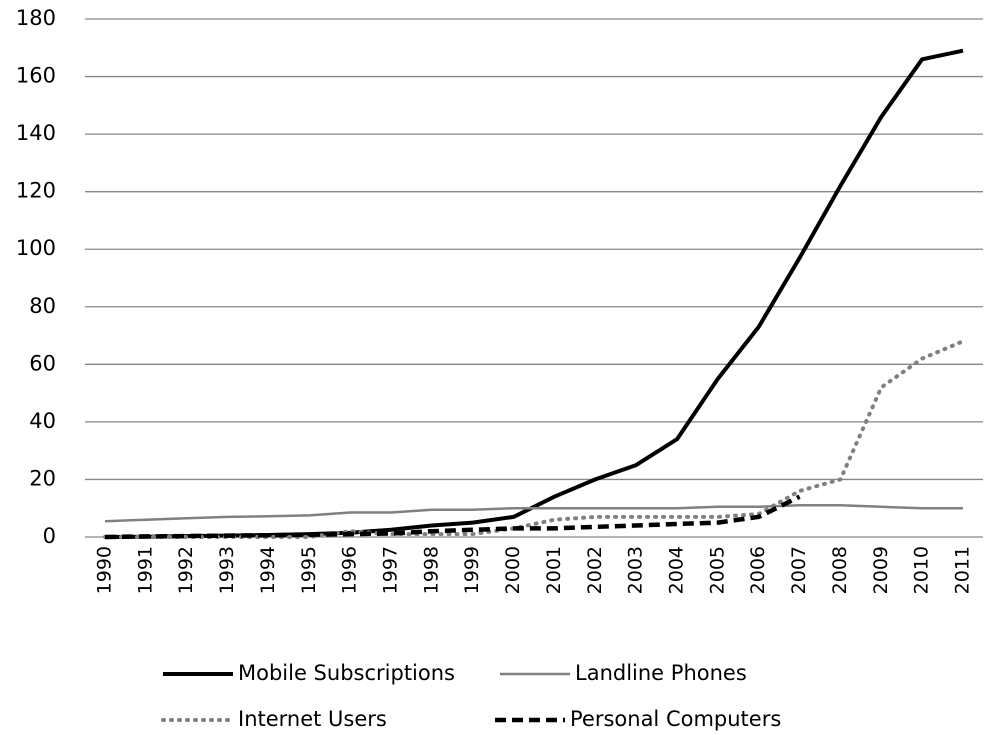 This screenshot has height=735, width=985. What do you see at coordinates (268, 570) in the screenshot?
I see `x-tick-label: 1994` at bounding box center [268, 570].